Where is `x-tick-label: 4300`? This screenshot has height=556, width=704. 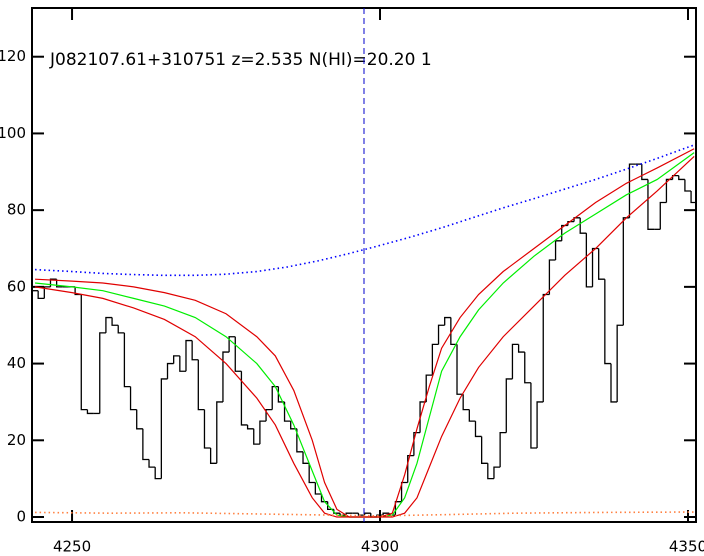 x-tick-label: 4300 is located at coordinates (380, 547).